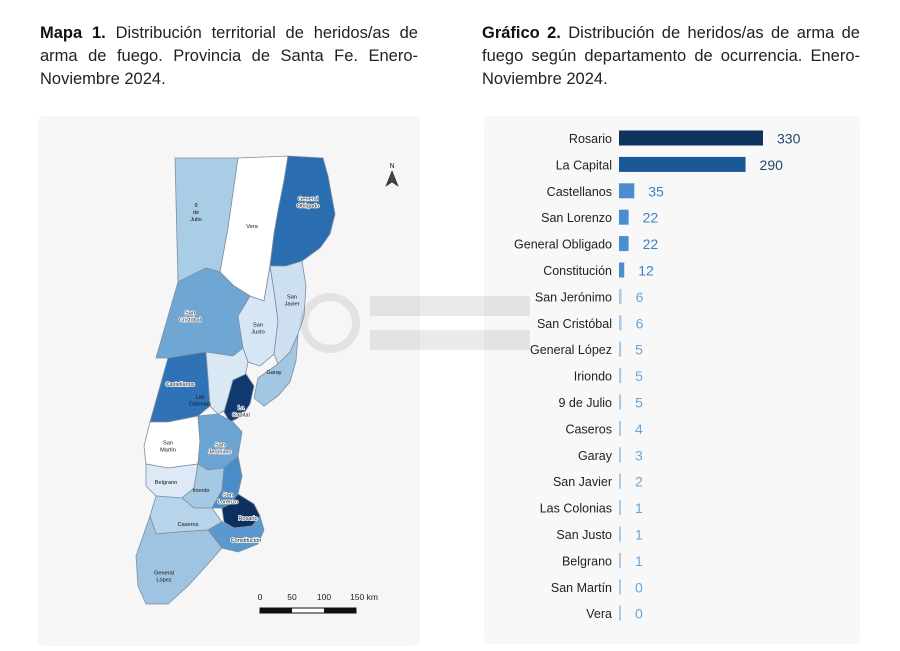 Image resolution: width=900 pixels, height=651 pixels. I want to click on category-label: Iriondo, so click(593, 377).